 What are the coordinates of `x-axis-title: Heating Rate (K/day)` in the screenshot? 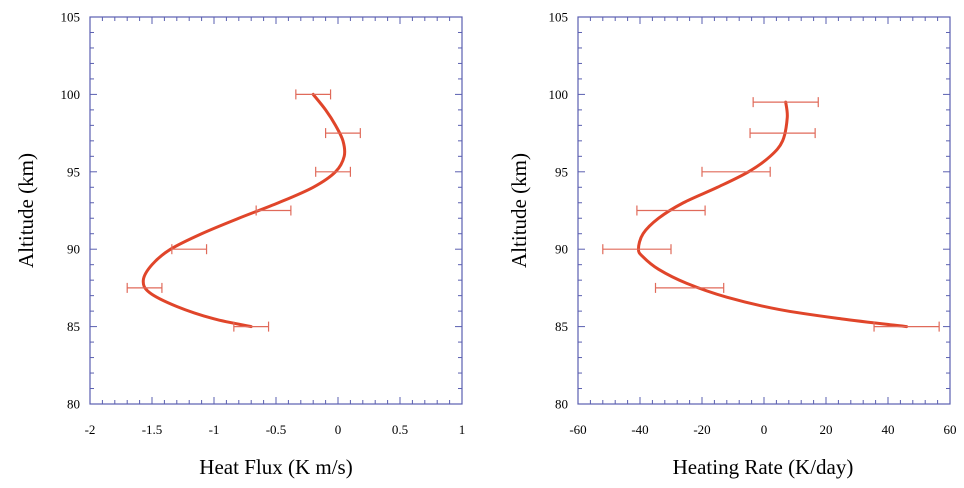 It's located at (763, 467).